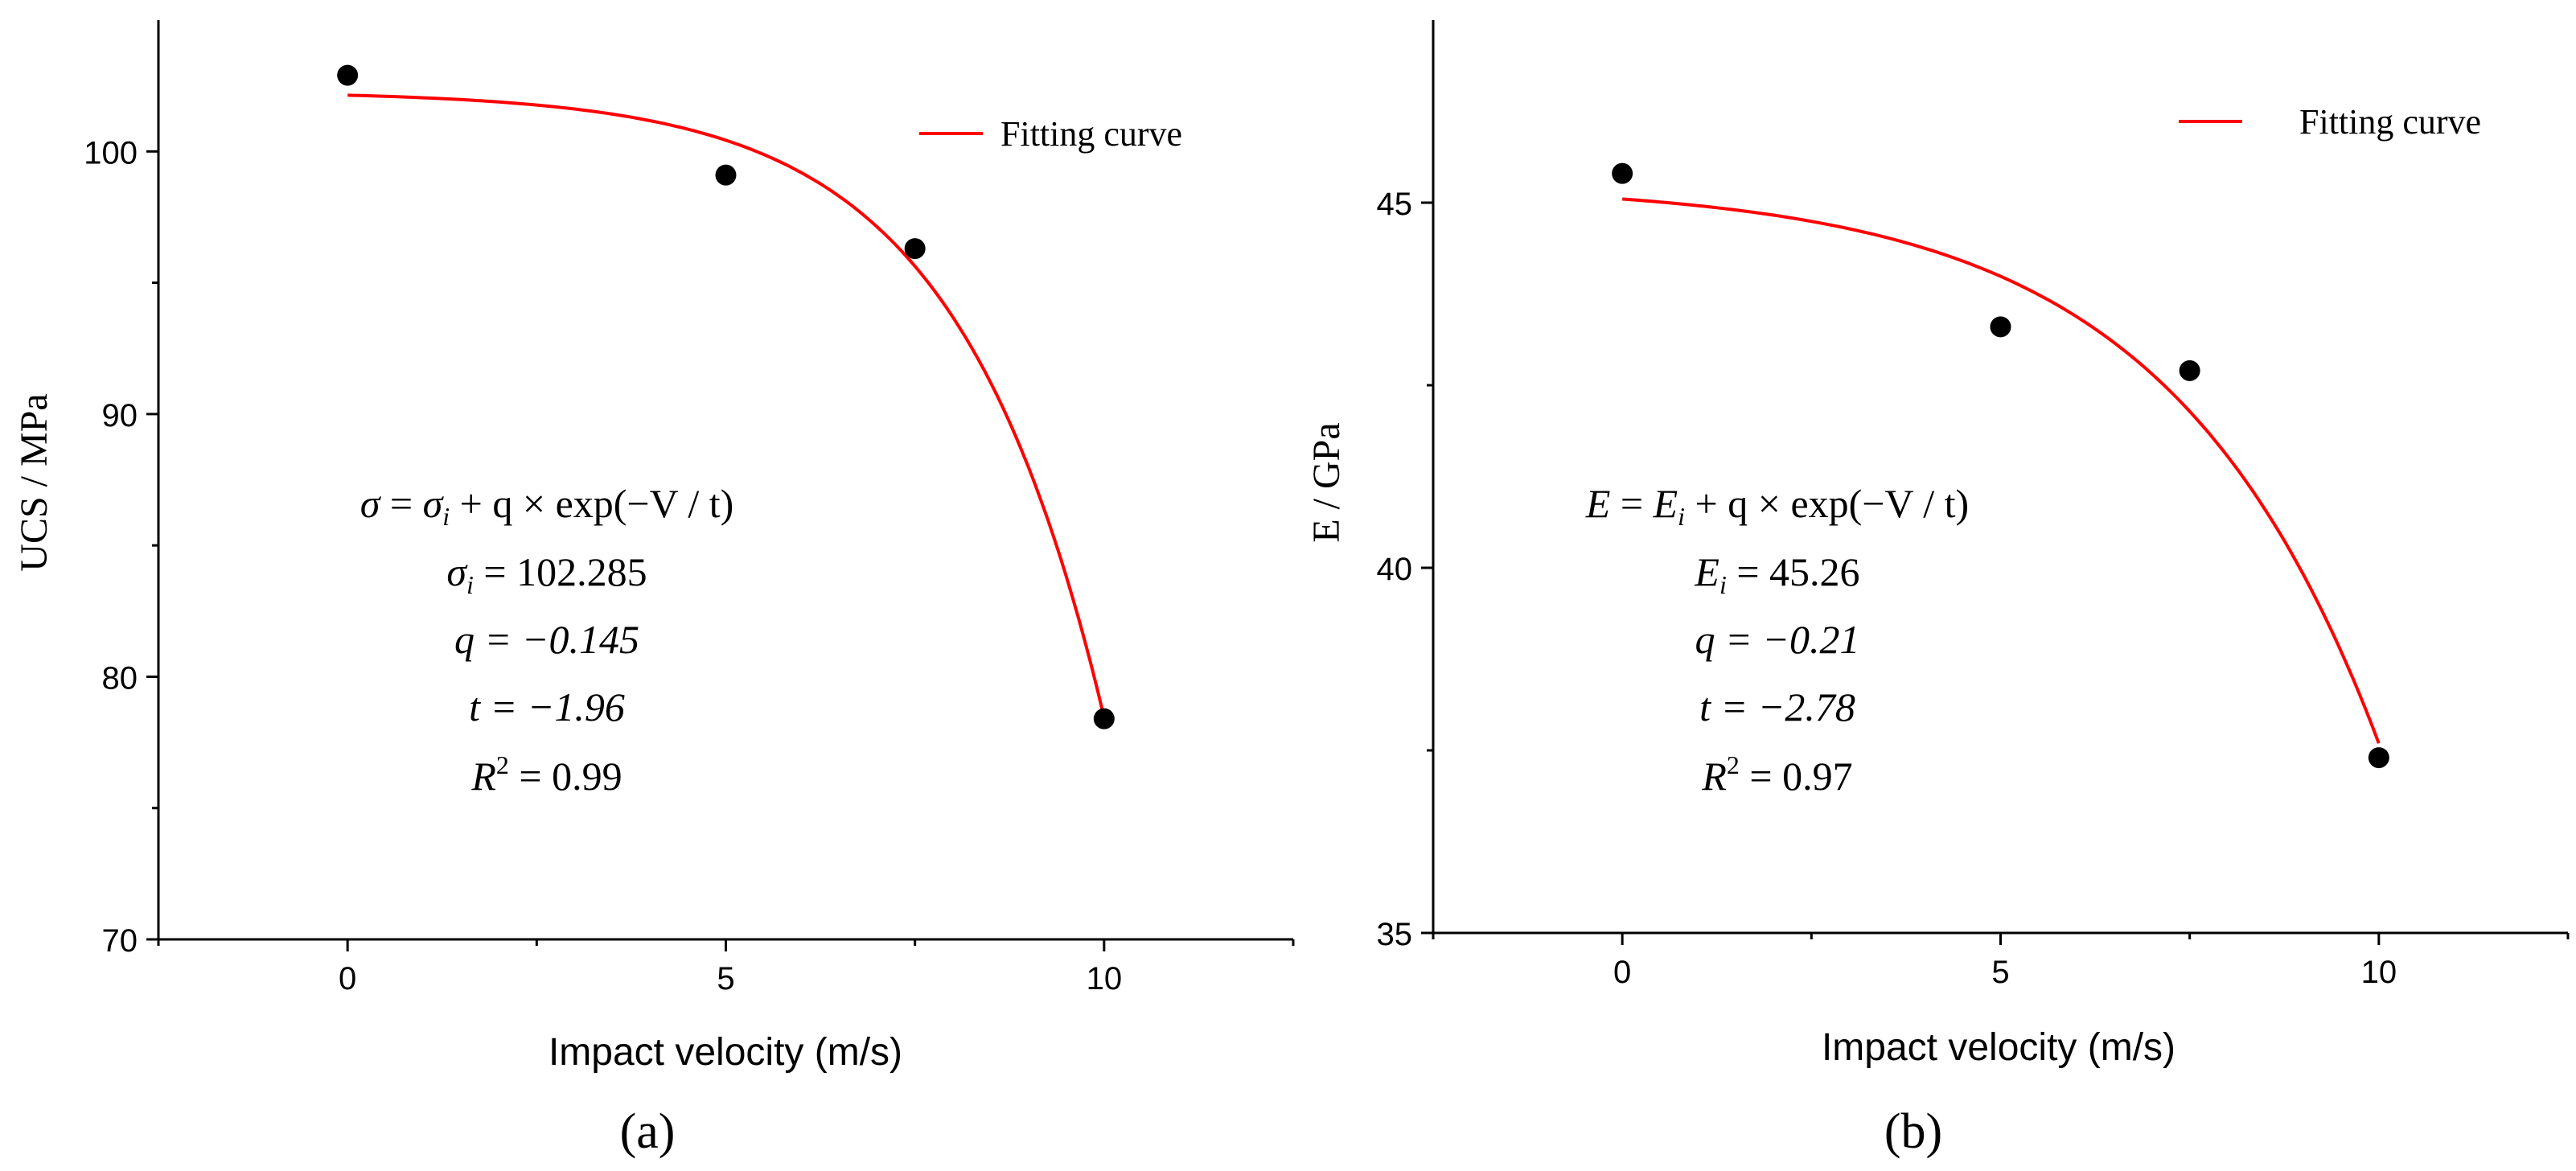 The width and height of the screenshot is (2576, 1171). What do you see at coordinates (1777, 706) in the screenshot?
I see `equation-param-t: t = −2.78` at bounding box center [1777, 706].